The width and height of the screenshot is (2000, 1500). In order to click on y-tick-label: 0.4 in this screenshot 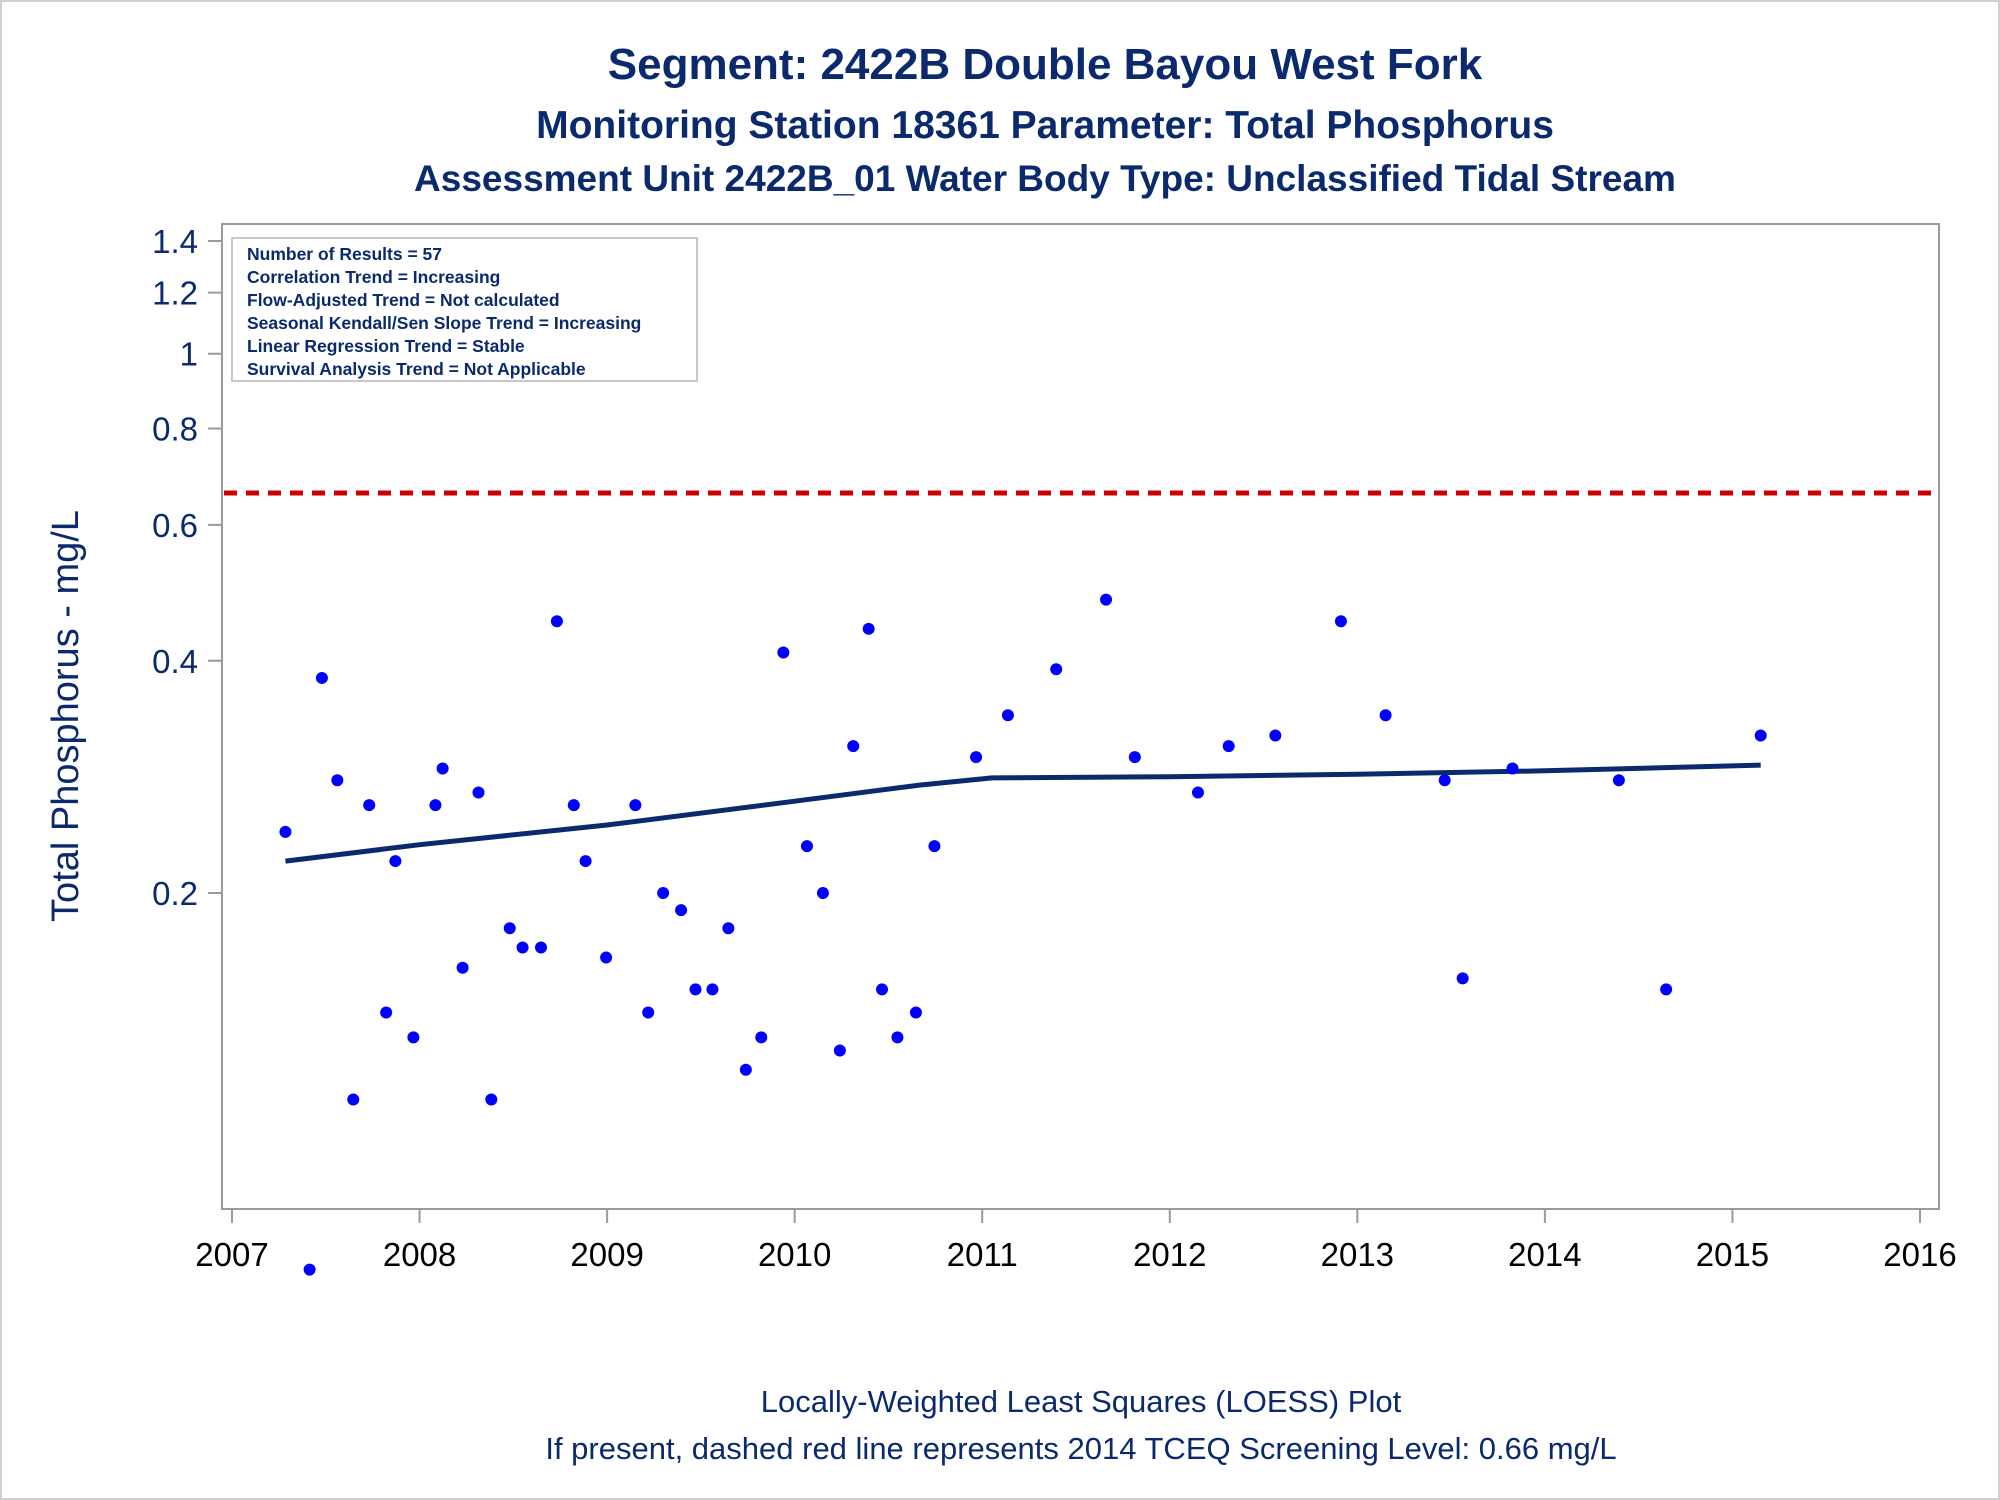, I will do `click(175, 661)`.